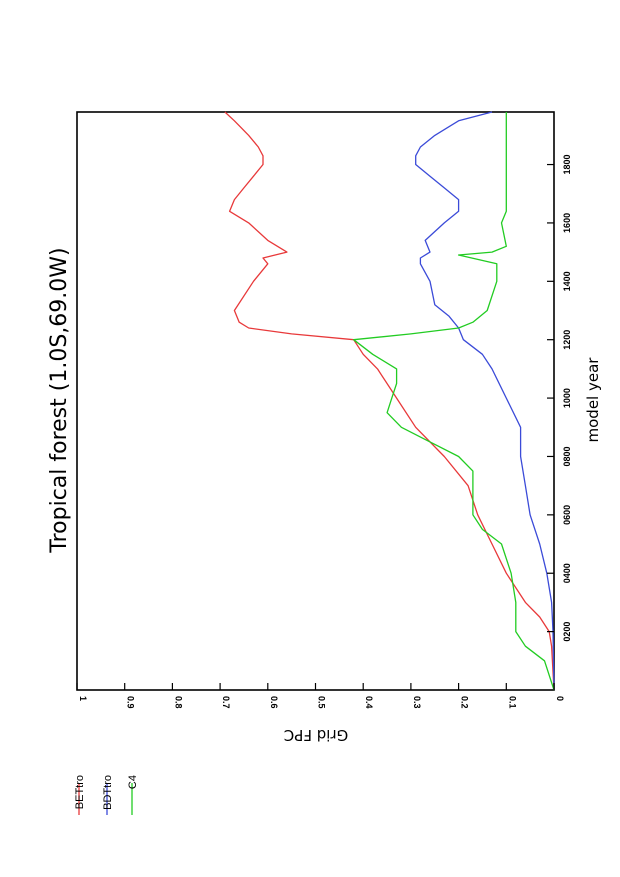 Image resolution: width=620 pixels, height=877 pixels. I want to click on x-tick-label: 1800, so click(567, 165).